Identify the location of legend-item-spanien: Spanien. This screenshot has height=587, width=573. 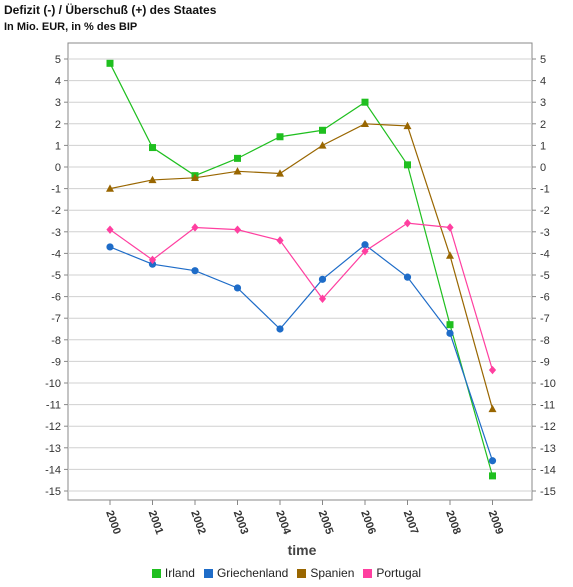
(325, 573).